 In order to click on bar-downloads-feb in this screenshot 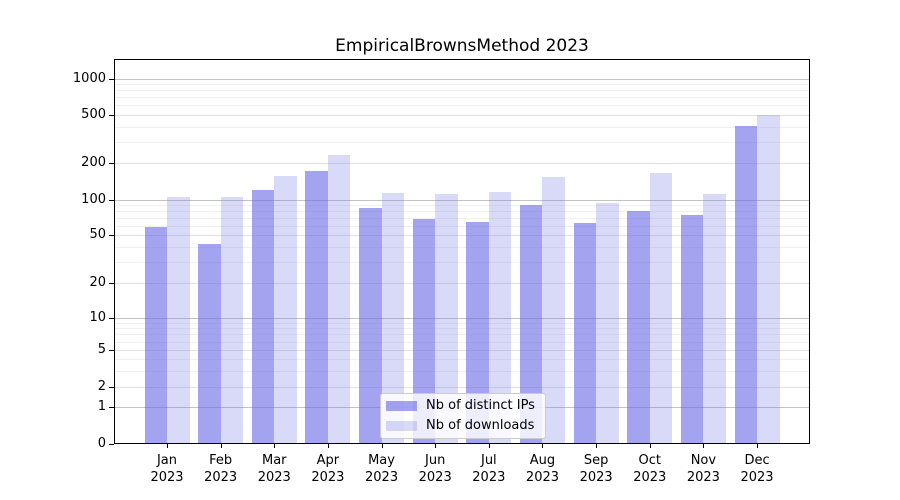, I will do `click(232, 320)`.